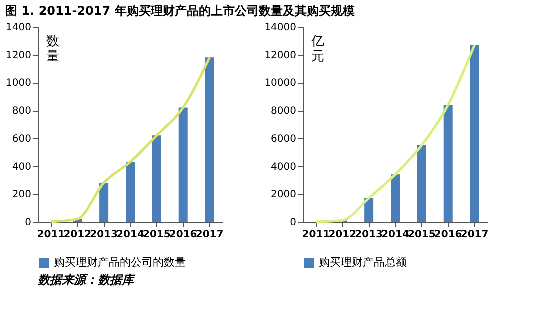 This screenshot has width=559, height=324. Describe the element at coordinates (283, 139) in the screenshot. I see `y-tick-label: 6000` at that location.